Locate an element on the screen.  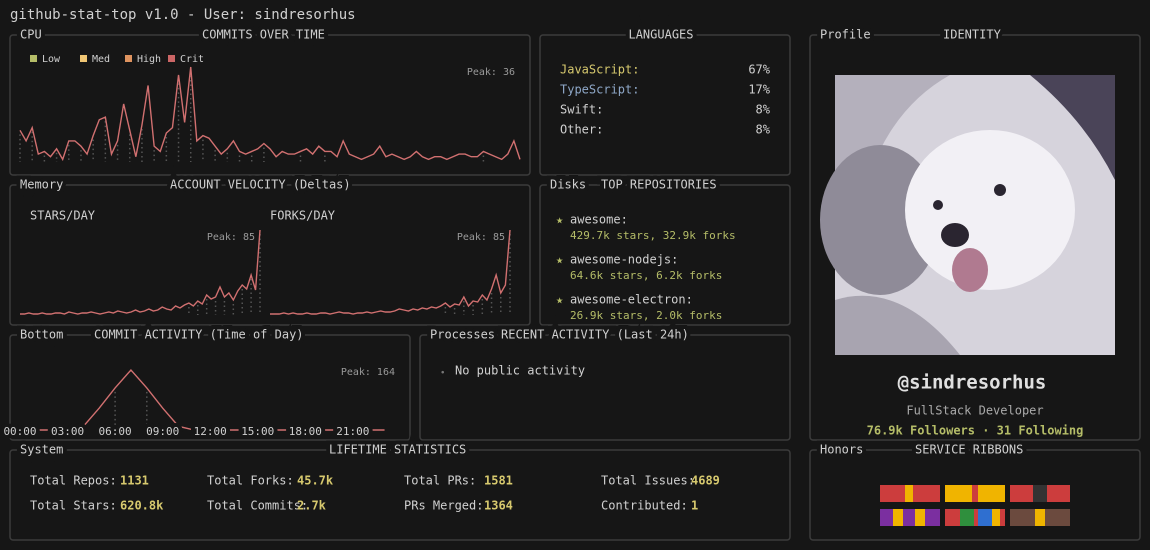
stat-value: 1131 is located at coordinates (134, 481).